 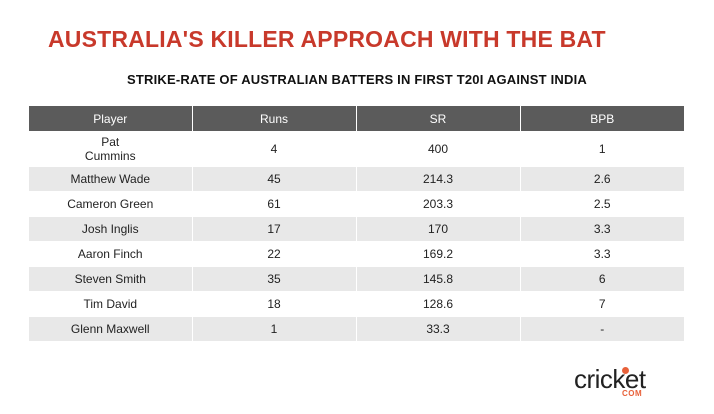 I want to click on table-row: Josh Inglis 17 170 3.3, so click(x=356, y=229).